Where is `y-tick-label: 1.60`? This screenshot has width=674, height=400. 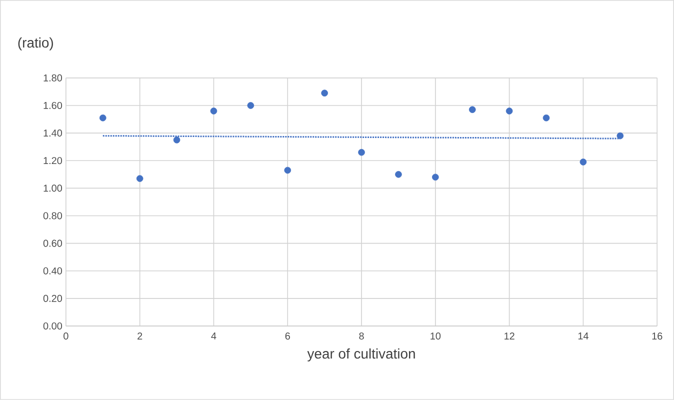
y-tick-label: 1.60 is located at coordinates (53, 106).